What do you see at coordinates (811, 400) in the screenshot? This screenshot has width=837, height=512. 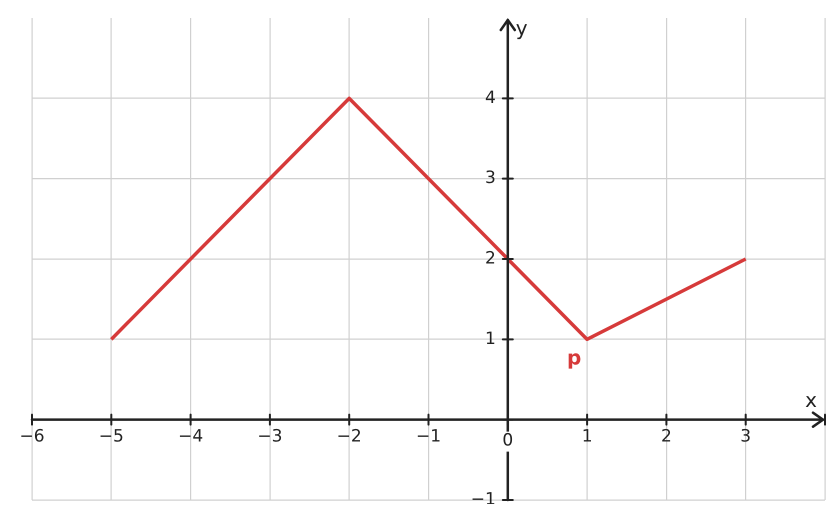 I see `x-axis-title: x` at bounding box center [811, 400].